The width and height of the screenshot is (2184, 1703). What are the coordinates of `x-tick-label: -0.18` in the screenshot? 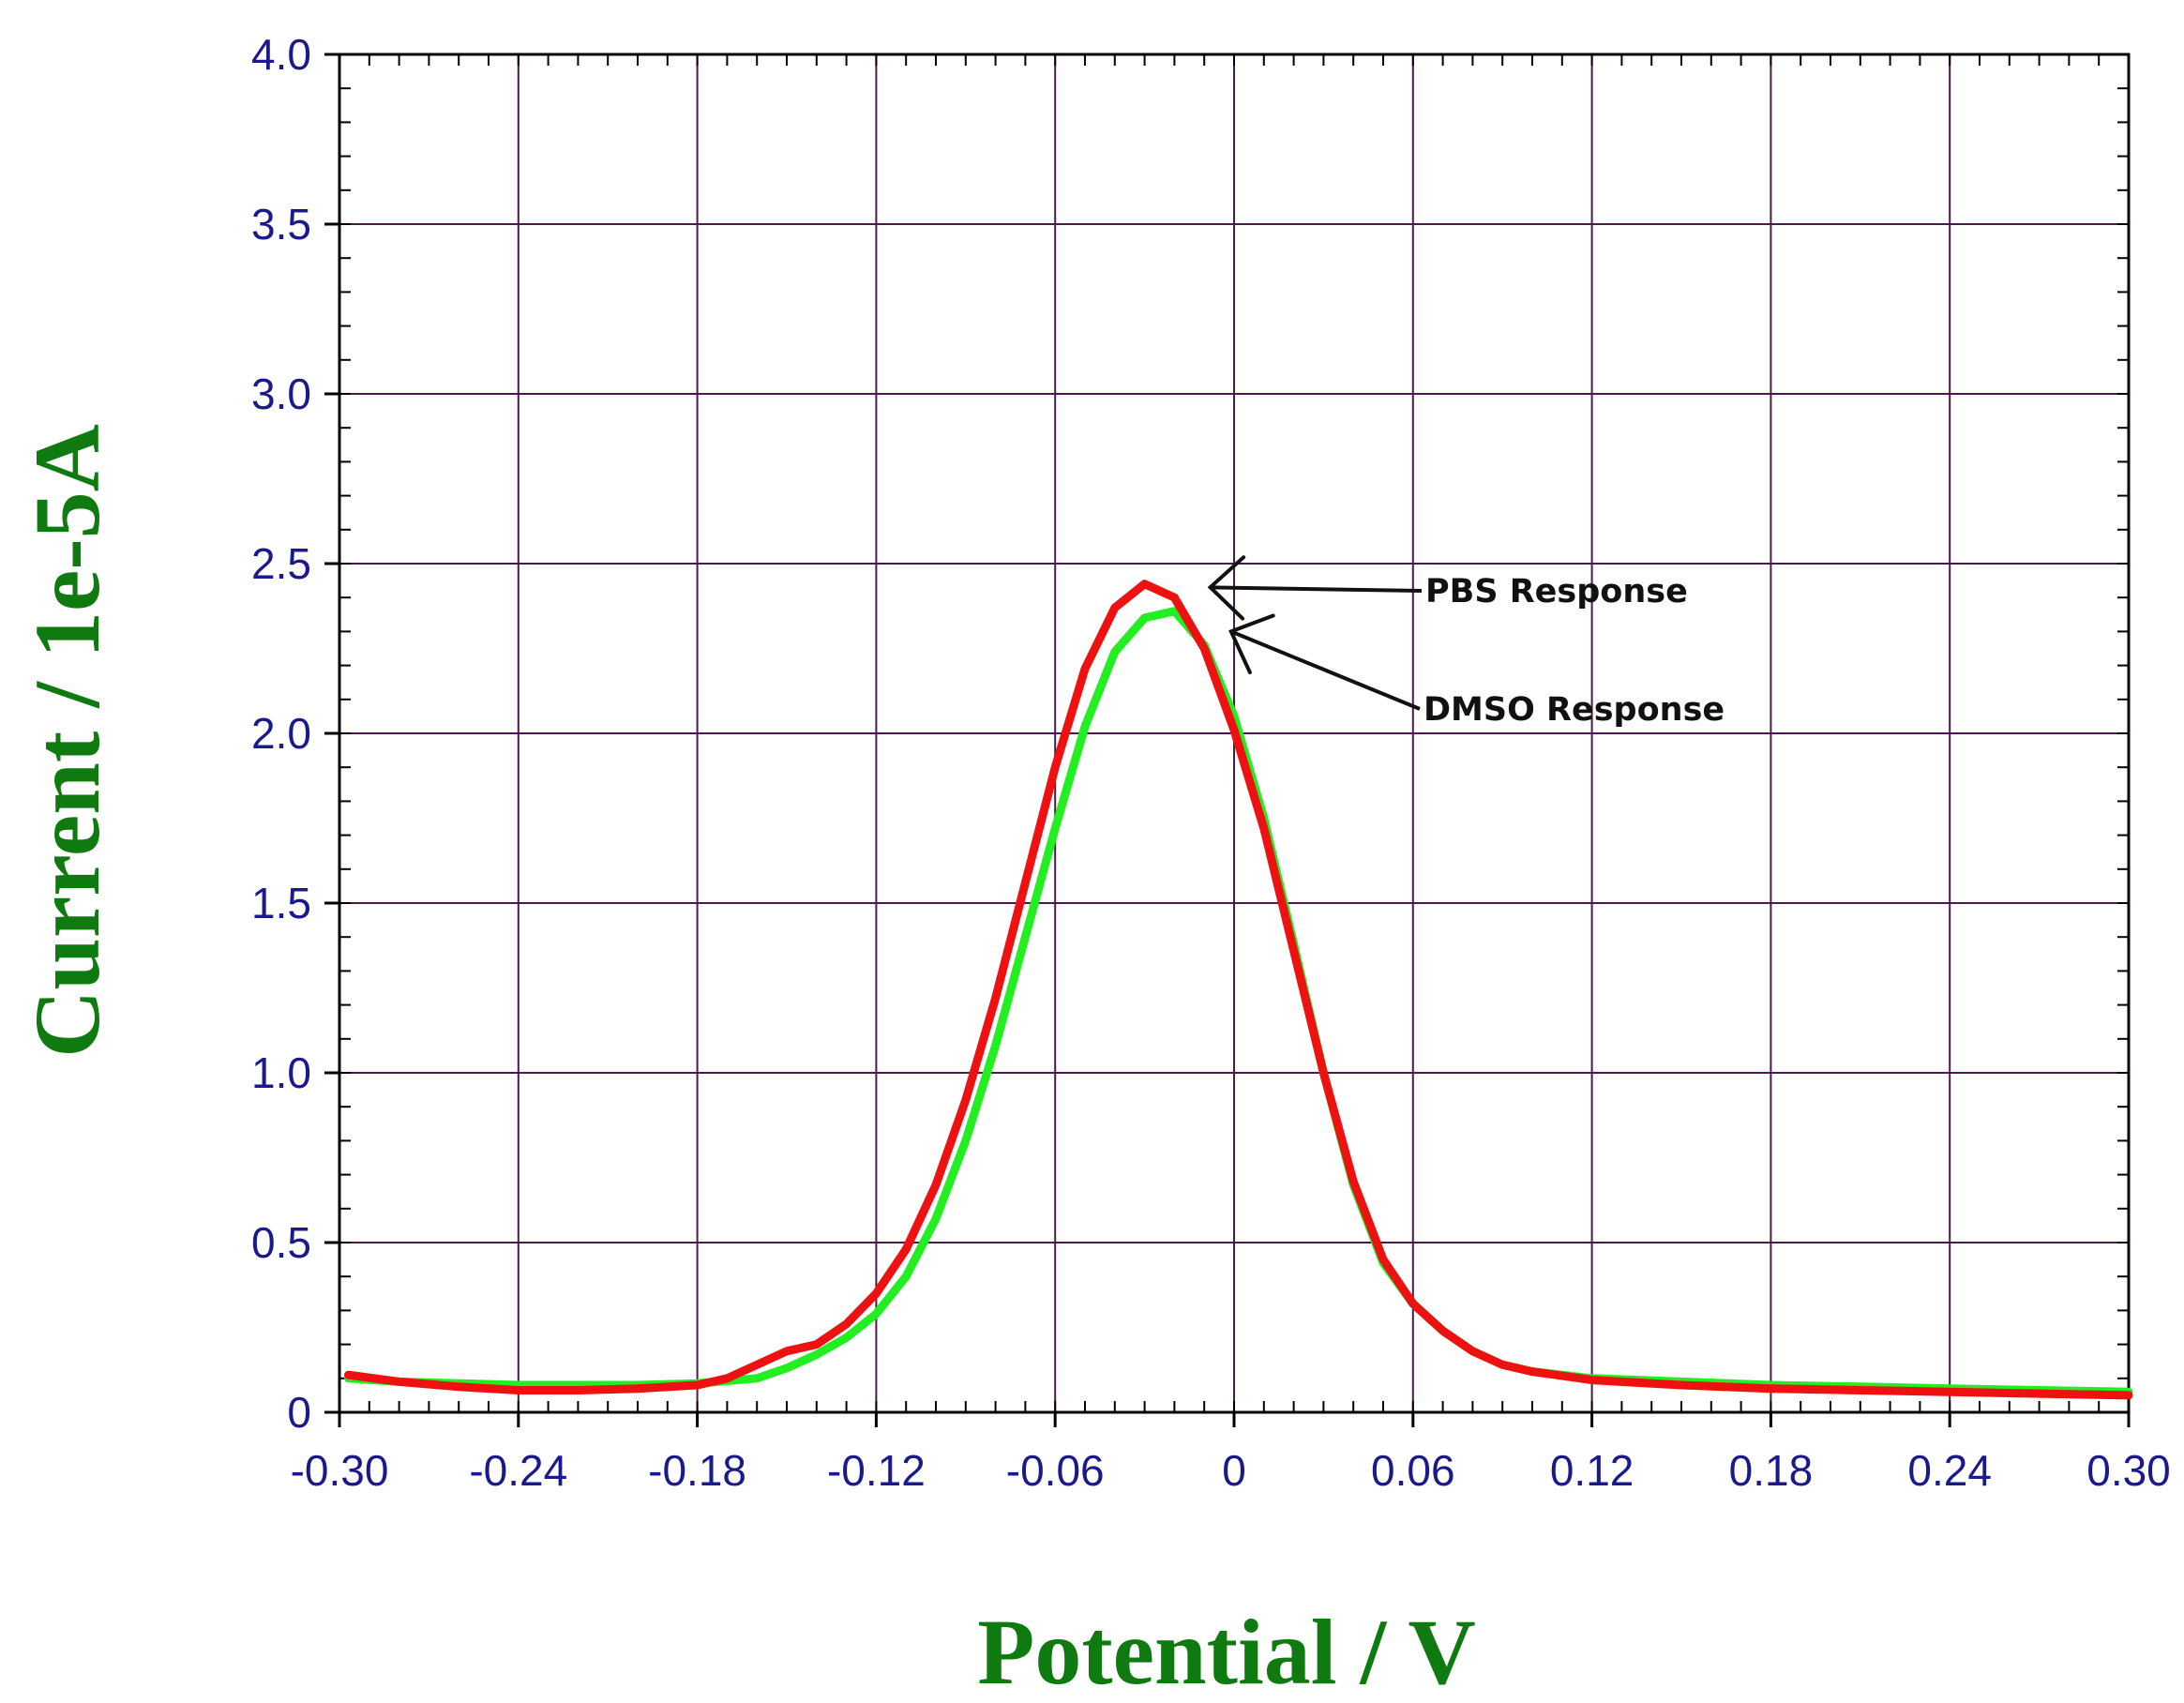 It's located at (697, 1470).